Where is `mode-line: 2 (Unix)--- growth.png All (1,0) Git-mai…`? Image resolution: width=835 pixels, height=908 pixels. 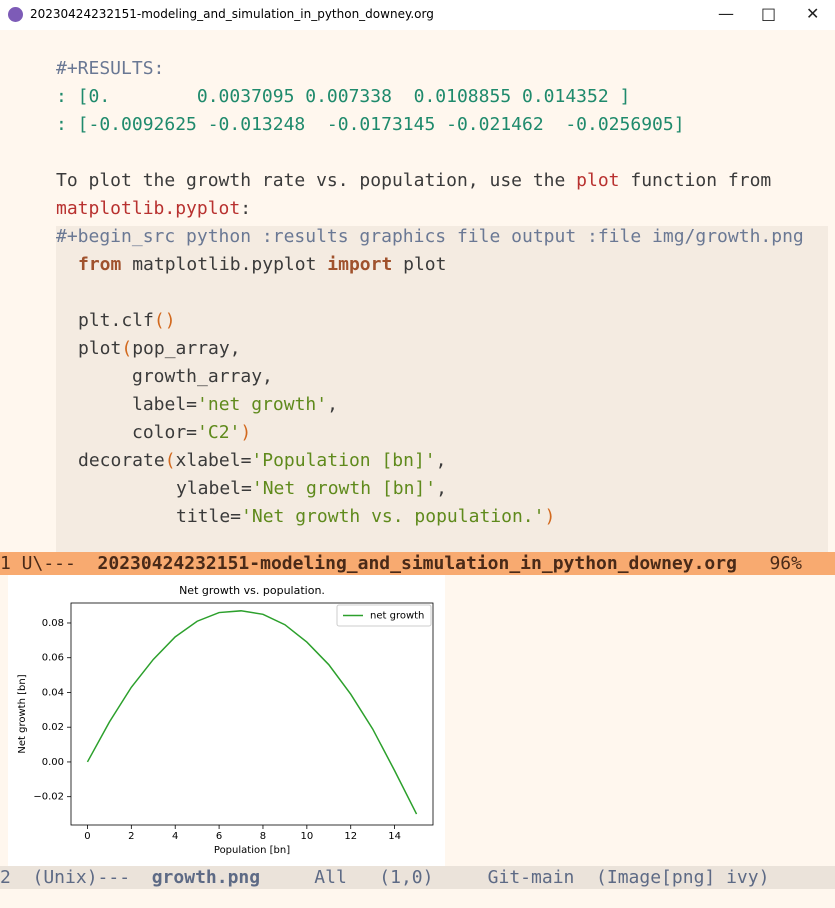 mode-line: 2 (Unix)--- growth.png All (1,0) Git-mai… is located at coordinates (417, 877).